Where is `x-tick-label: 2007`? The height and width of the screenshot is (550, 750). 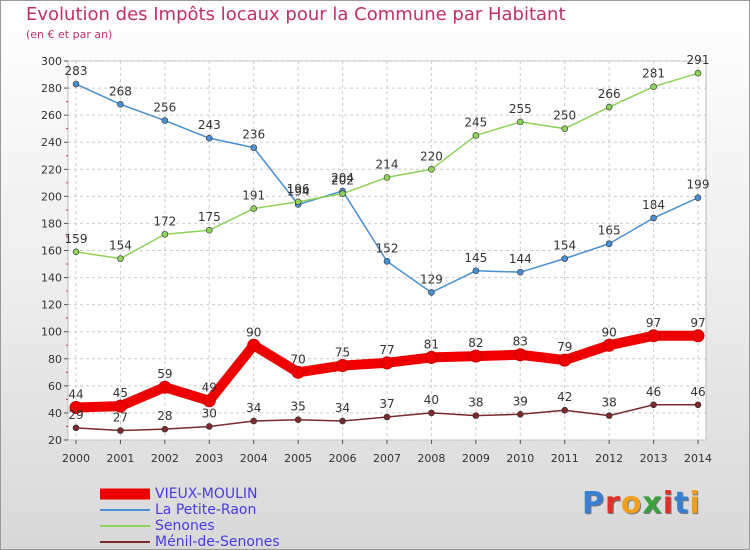
x-tick-label: 2007 is located at coordinates (387, 458).